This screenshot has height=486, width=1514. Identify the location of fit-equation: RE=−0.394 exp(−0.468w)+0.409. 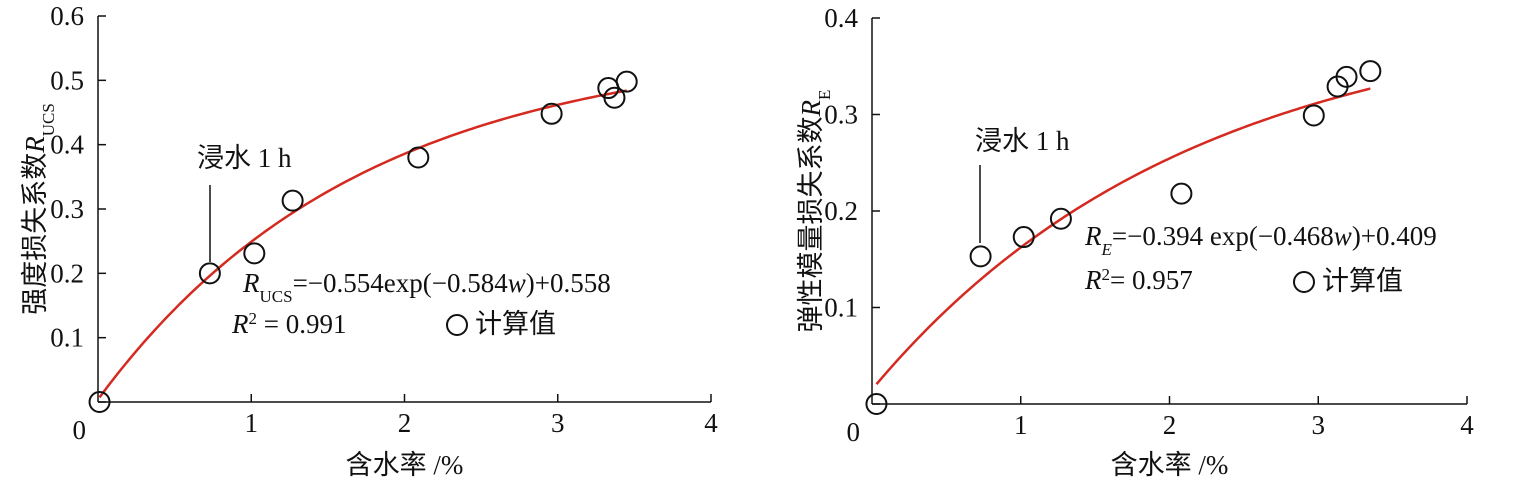
(1260, 240).